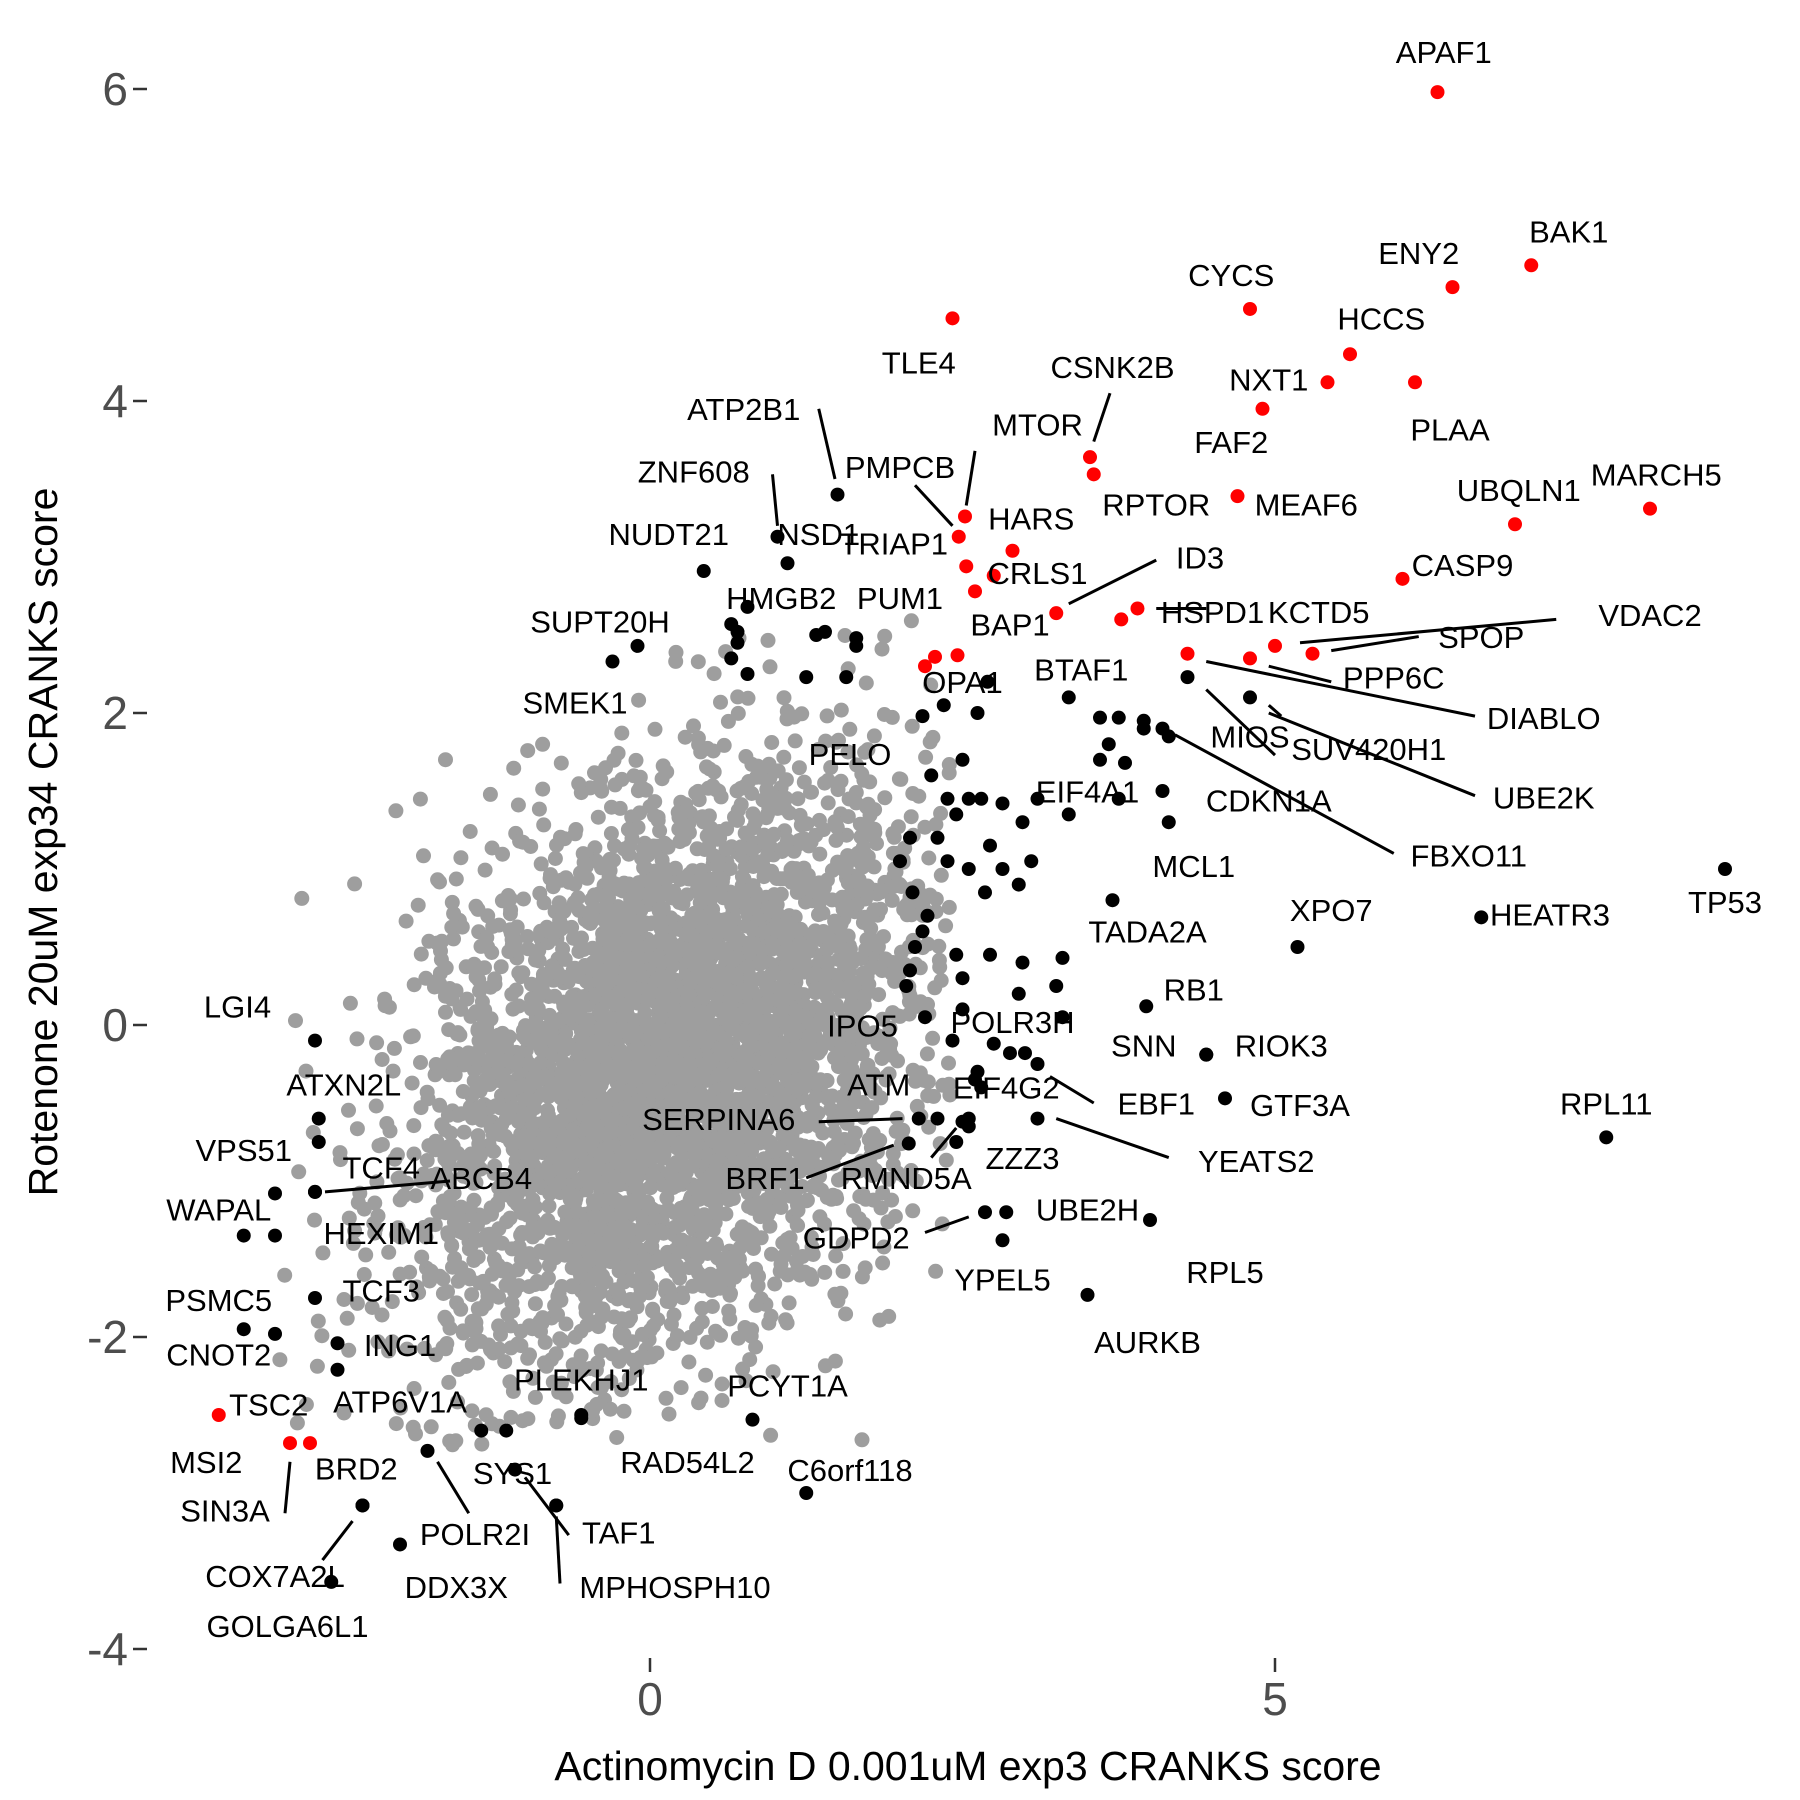 The height and width of the screenshot is (1800, 1800). Describe the element at coordinates (1368, 749) in the screenshot. I see `point-label: SUV420H1` at that location.